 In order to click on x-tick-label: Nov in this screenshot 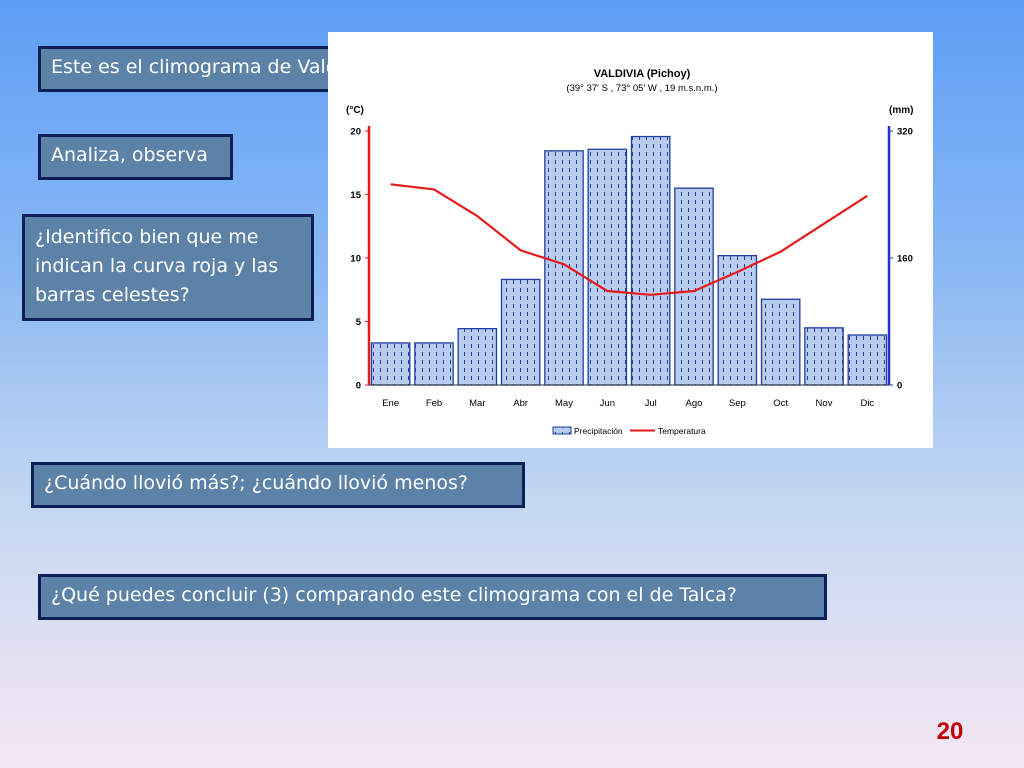, I will do `click(824, 403)`.